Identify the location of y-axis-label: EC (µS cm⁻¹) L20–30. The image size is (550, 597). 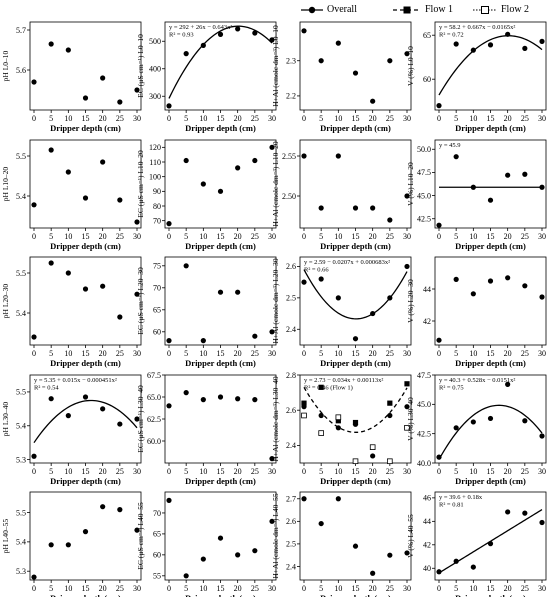
(140, 301).